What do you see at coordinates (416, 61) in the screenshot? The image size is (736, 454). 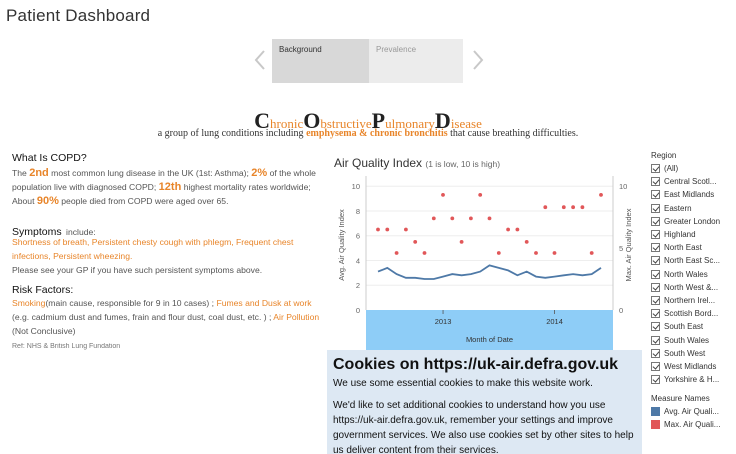 I see `tab-prevalence: Prevalence` at bounding box center [416, 61].